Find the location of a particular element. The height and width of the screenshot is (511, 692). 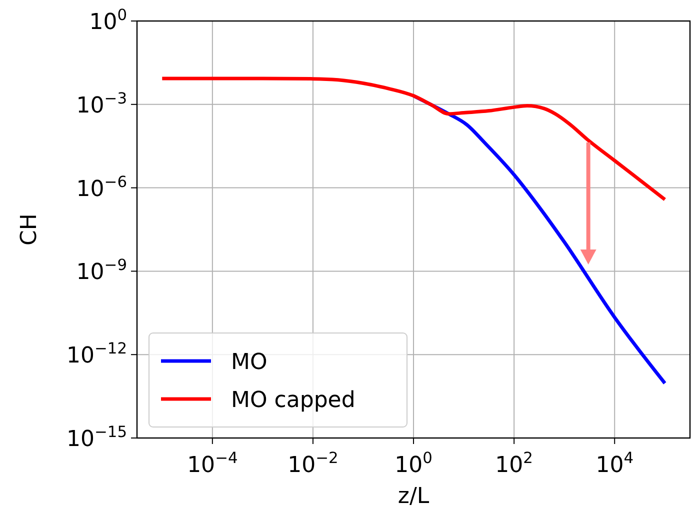

y-tick-label: 10$^{−3}$ is located at coordinates (101, 103).